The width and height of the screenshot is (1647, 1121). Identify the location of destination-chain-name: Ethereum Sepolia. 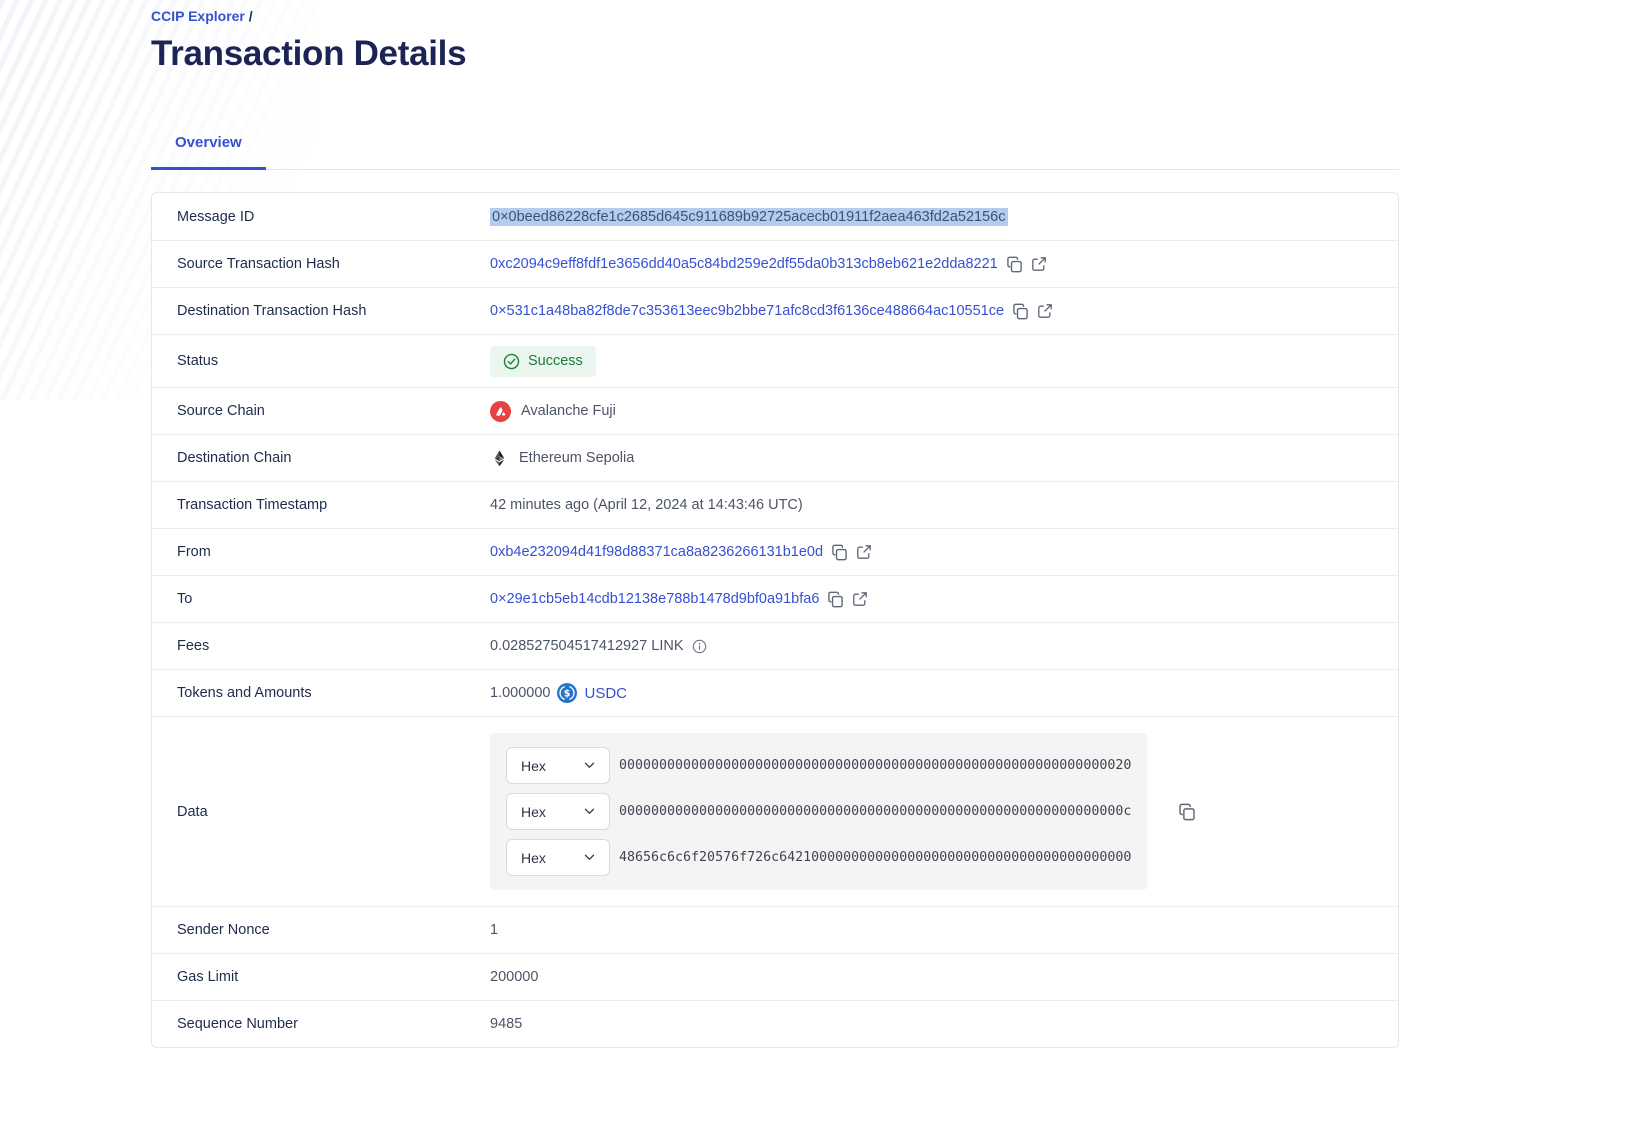
(577, 458).